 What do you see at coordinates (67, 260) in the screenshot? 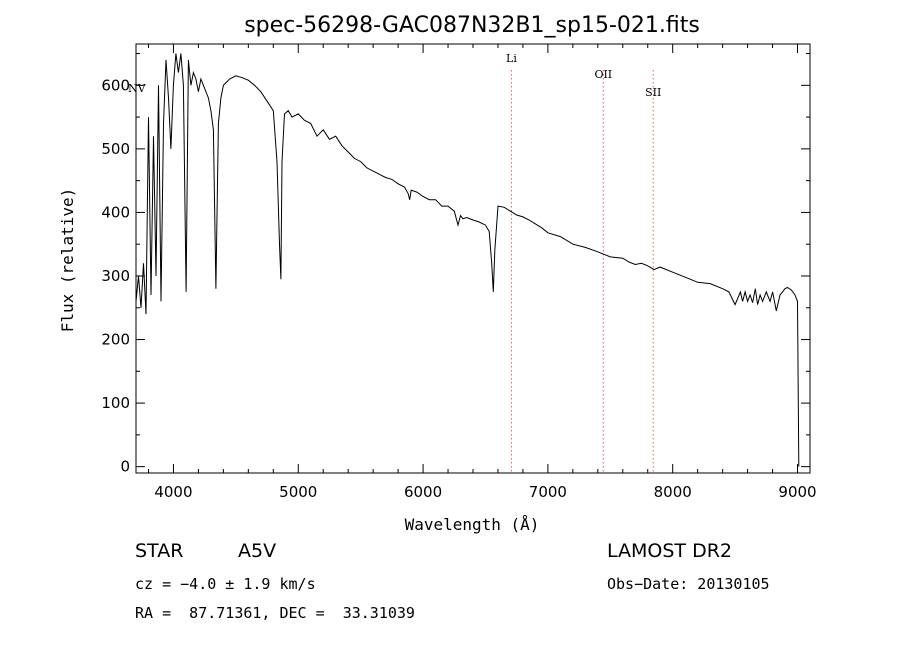
I see `y-axis-label: Flux (relative)` at bounding box center [67, 260].